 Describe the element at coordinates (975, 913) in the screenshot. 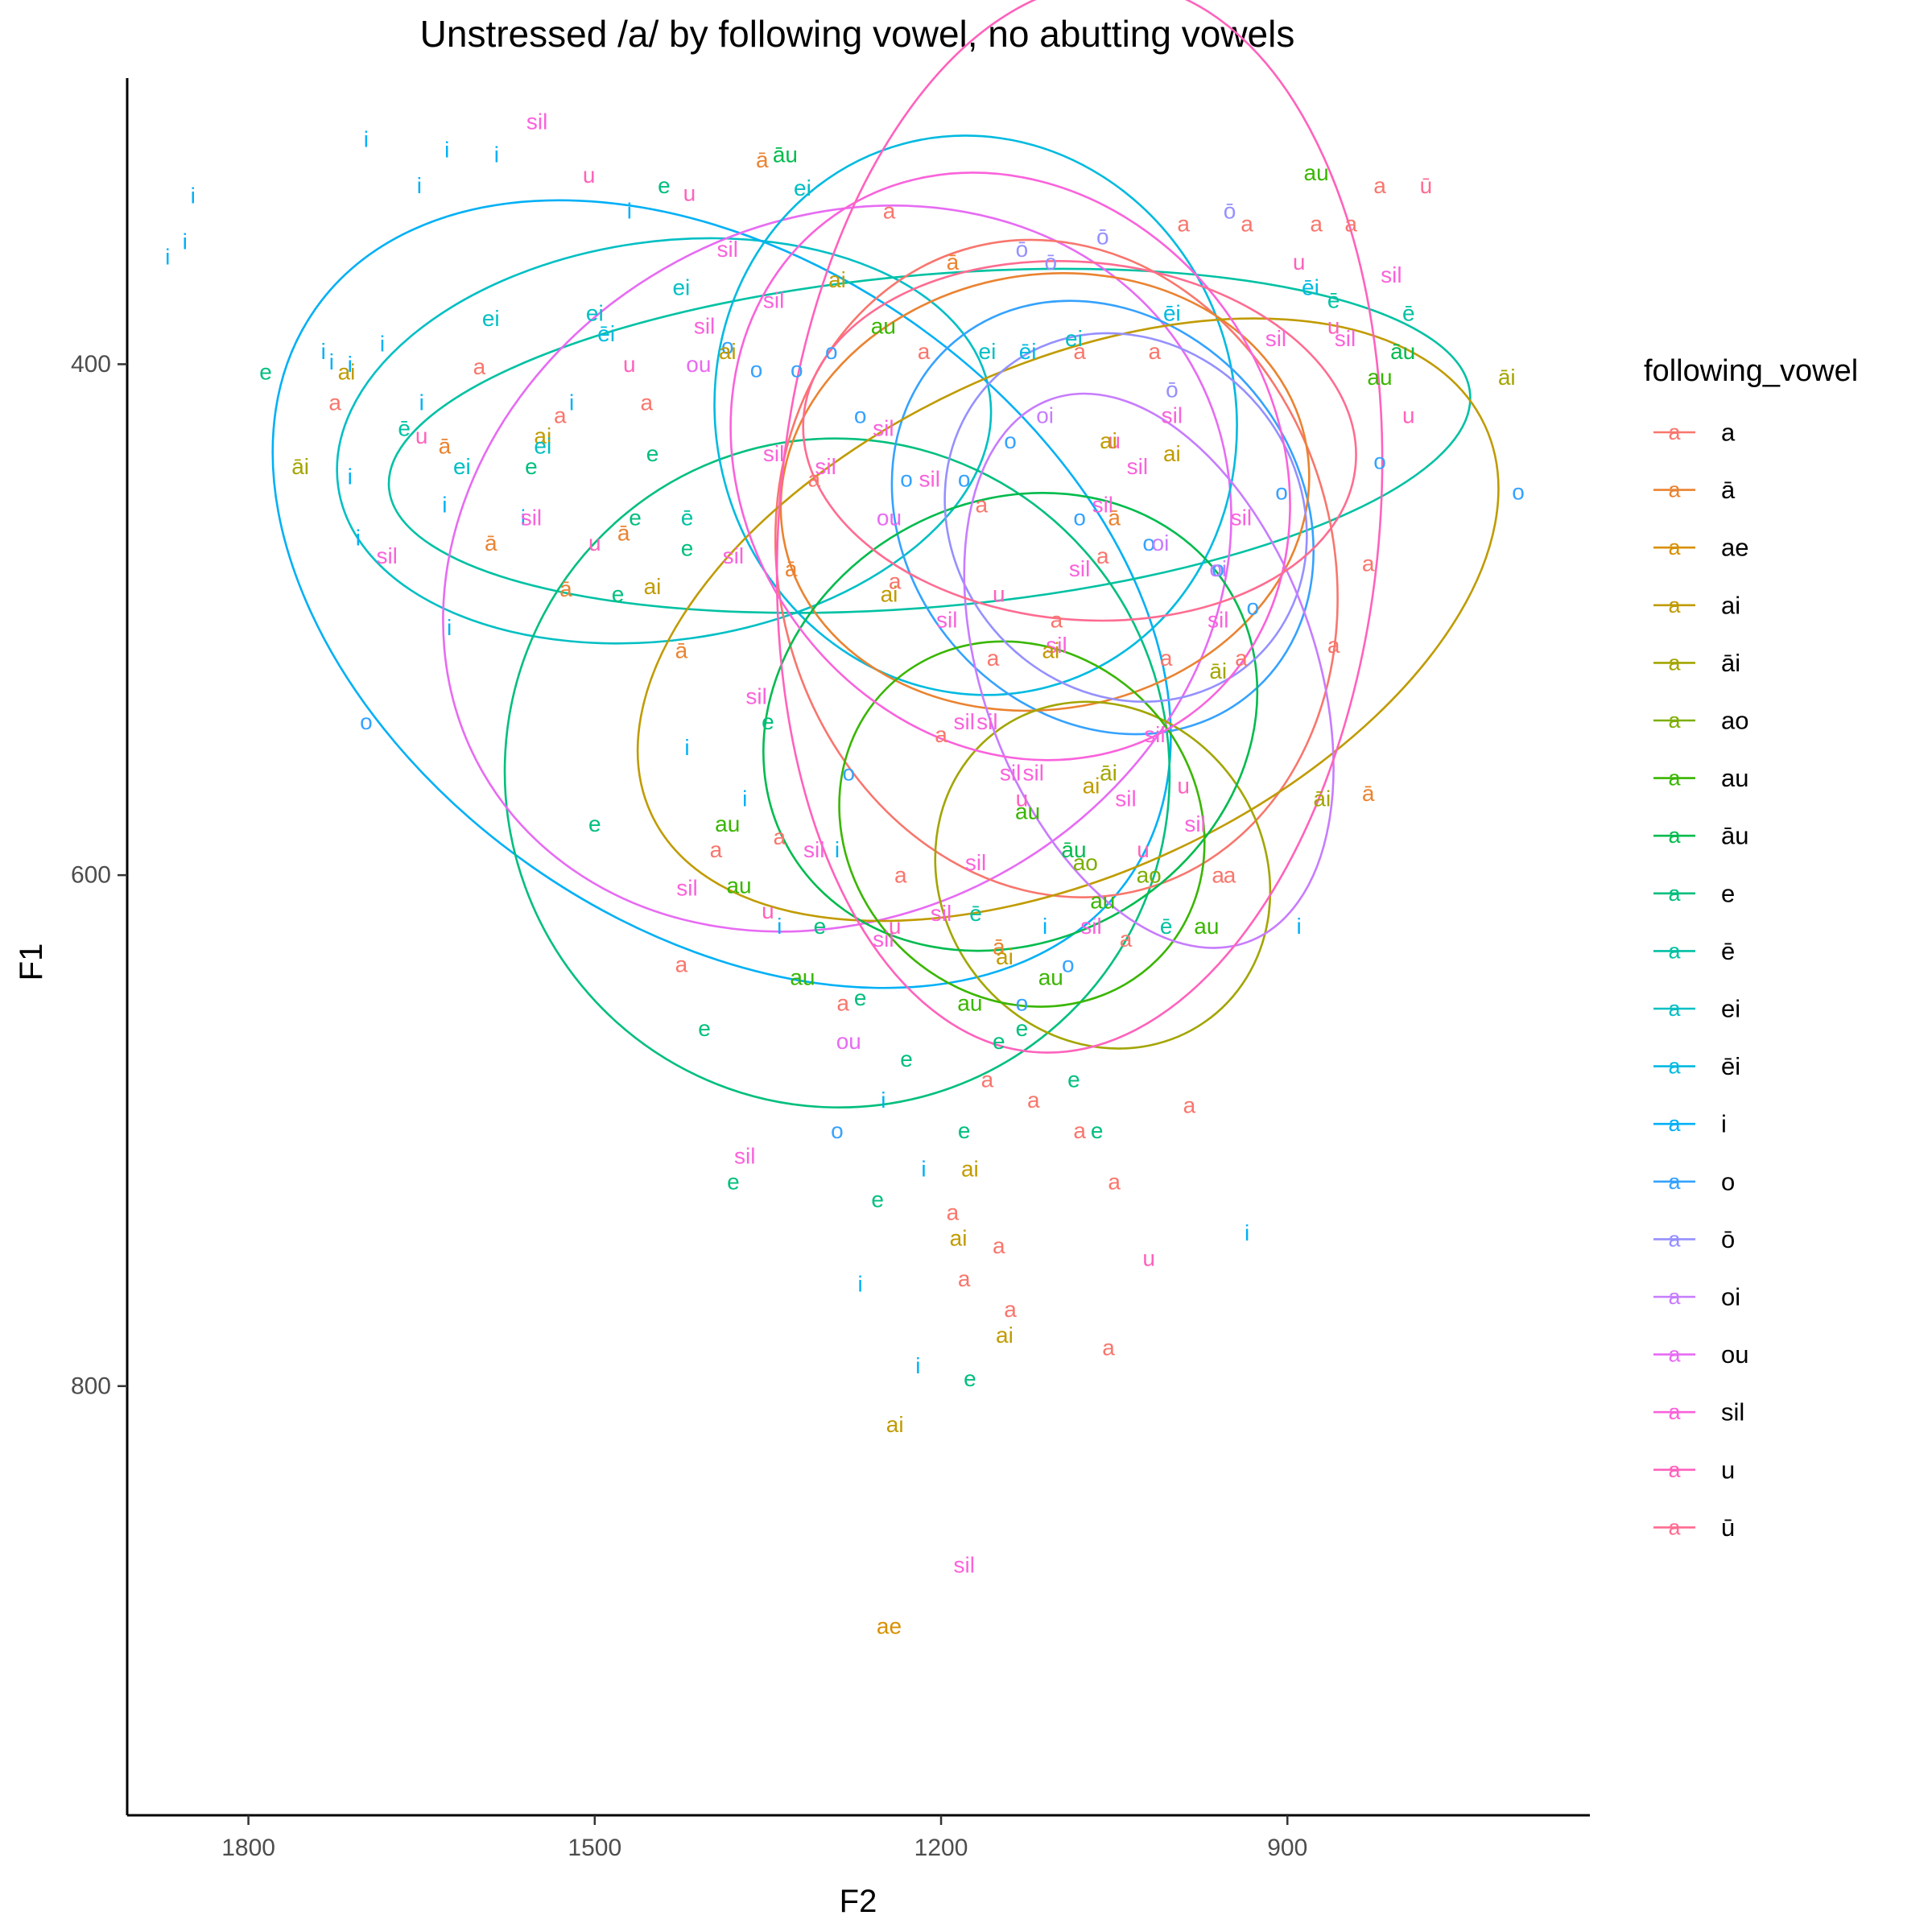

I see `point-label-c493: ē` at that location.